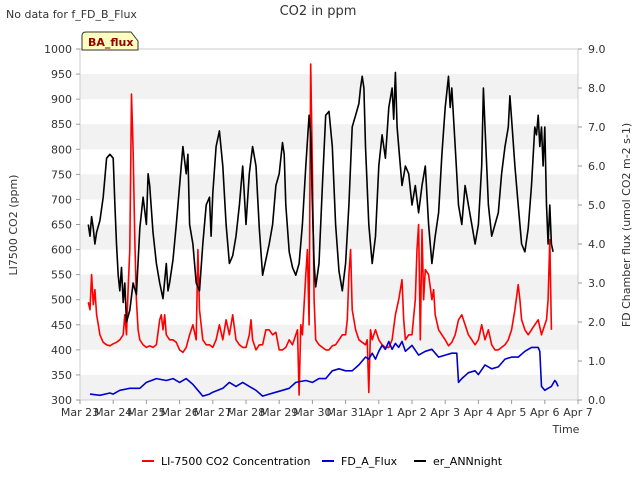 The width and height of the screenshot is (640, 480). Describe the element at coordinates (13, 225) in the screenshot. I see `y-axis-left-label: LI7500 CO2 (ppm)` at that location.